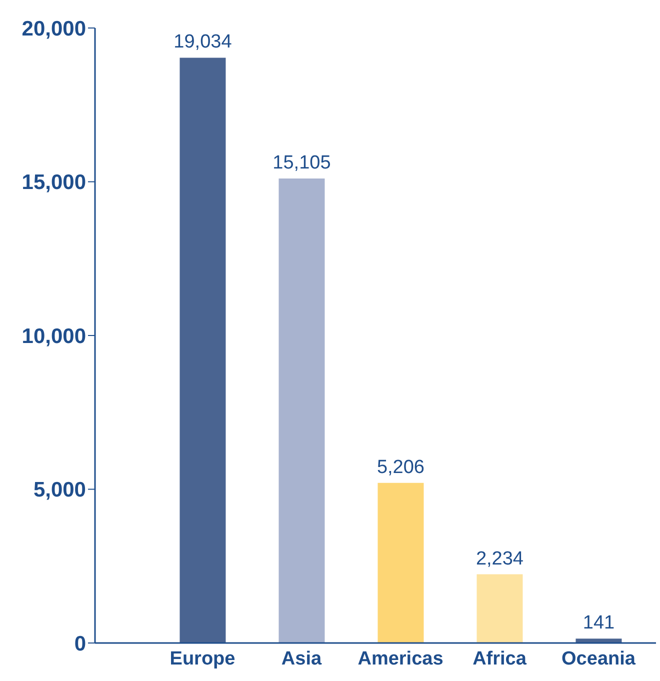 Image resolution: width=660 pixels, height=681 pixels. I want to click on data-label: 2,234, so click(500, 559).